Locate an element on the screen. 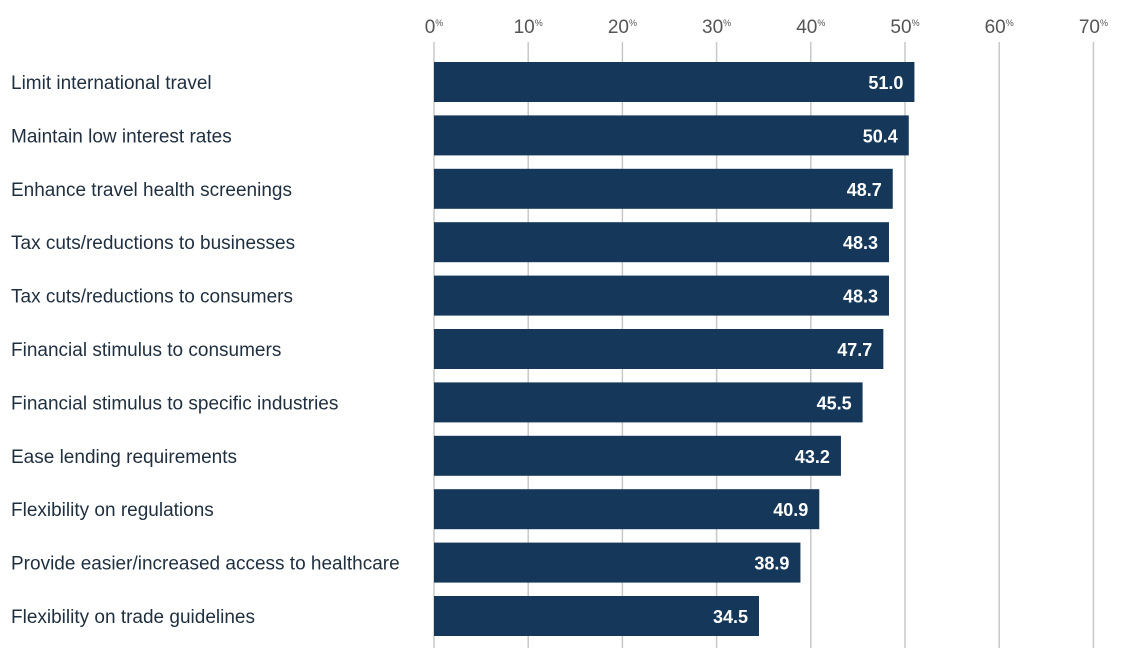  data-label: 34.5 is located at coordinates (730, 617).